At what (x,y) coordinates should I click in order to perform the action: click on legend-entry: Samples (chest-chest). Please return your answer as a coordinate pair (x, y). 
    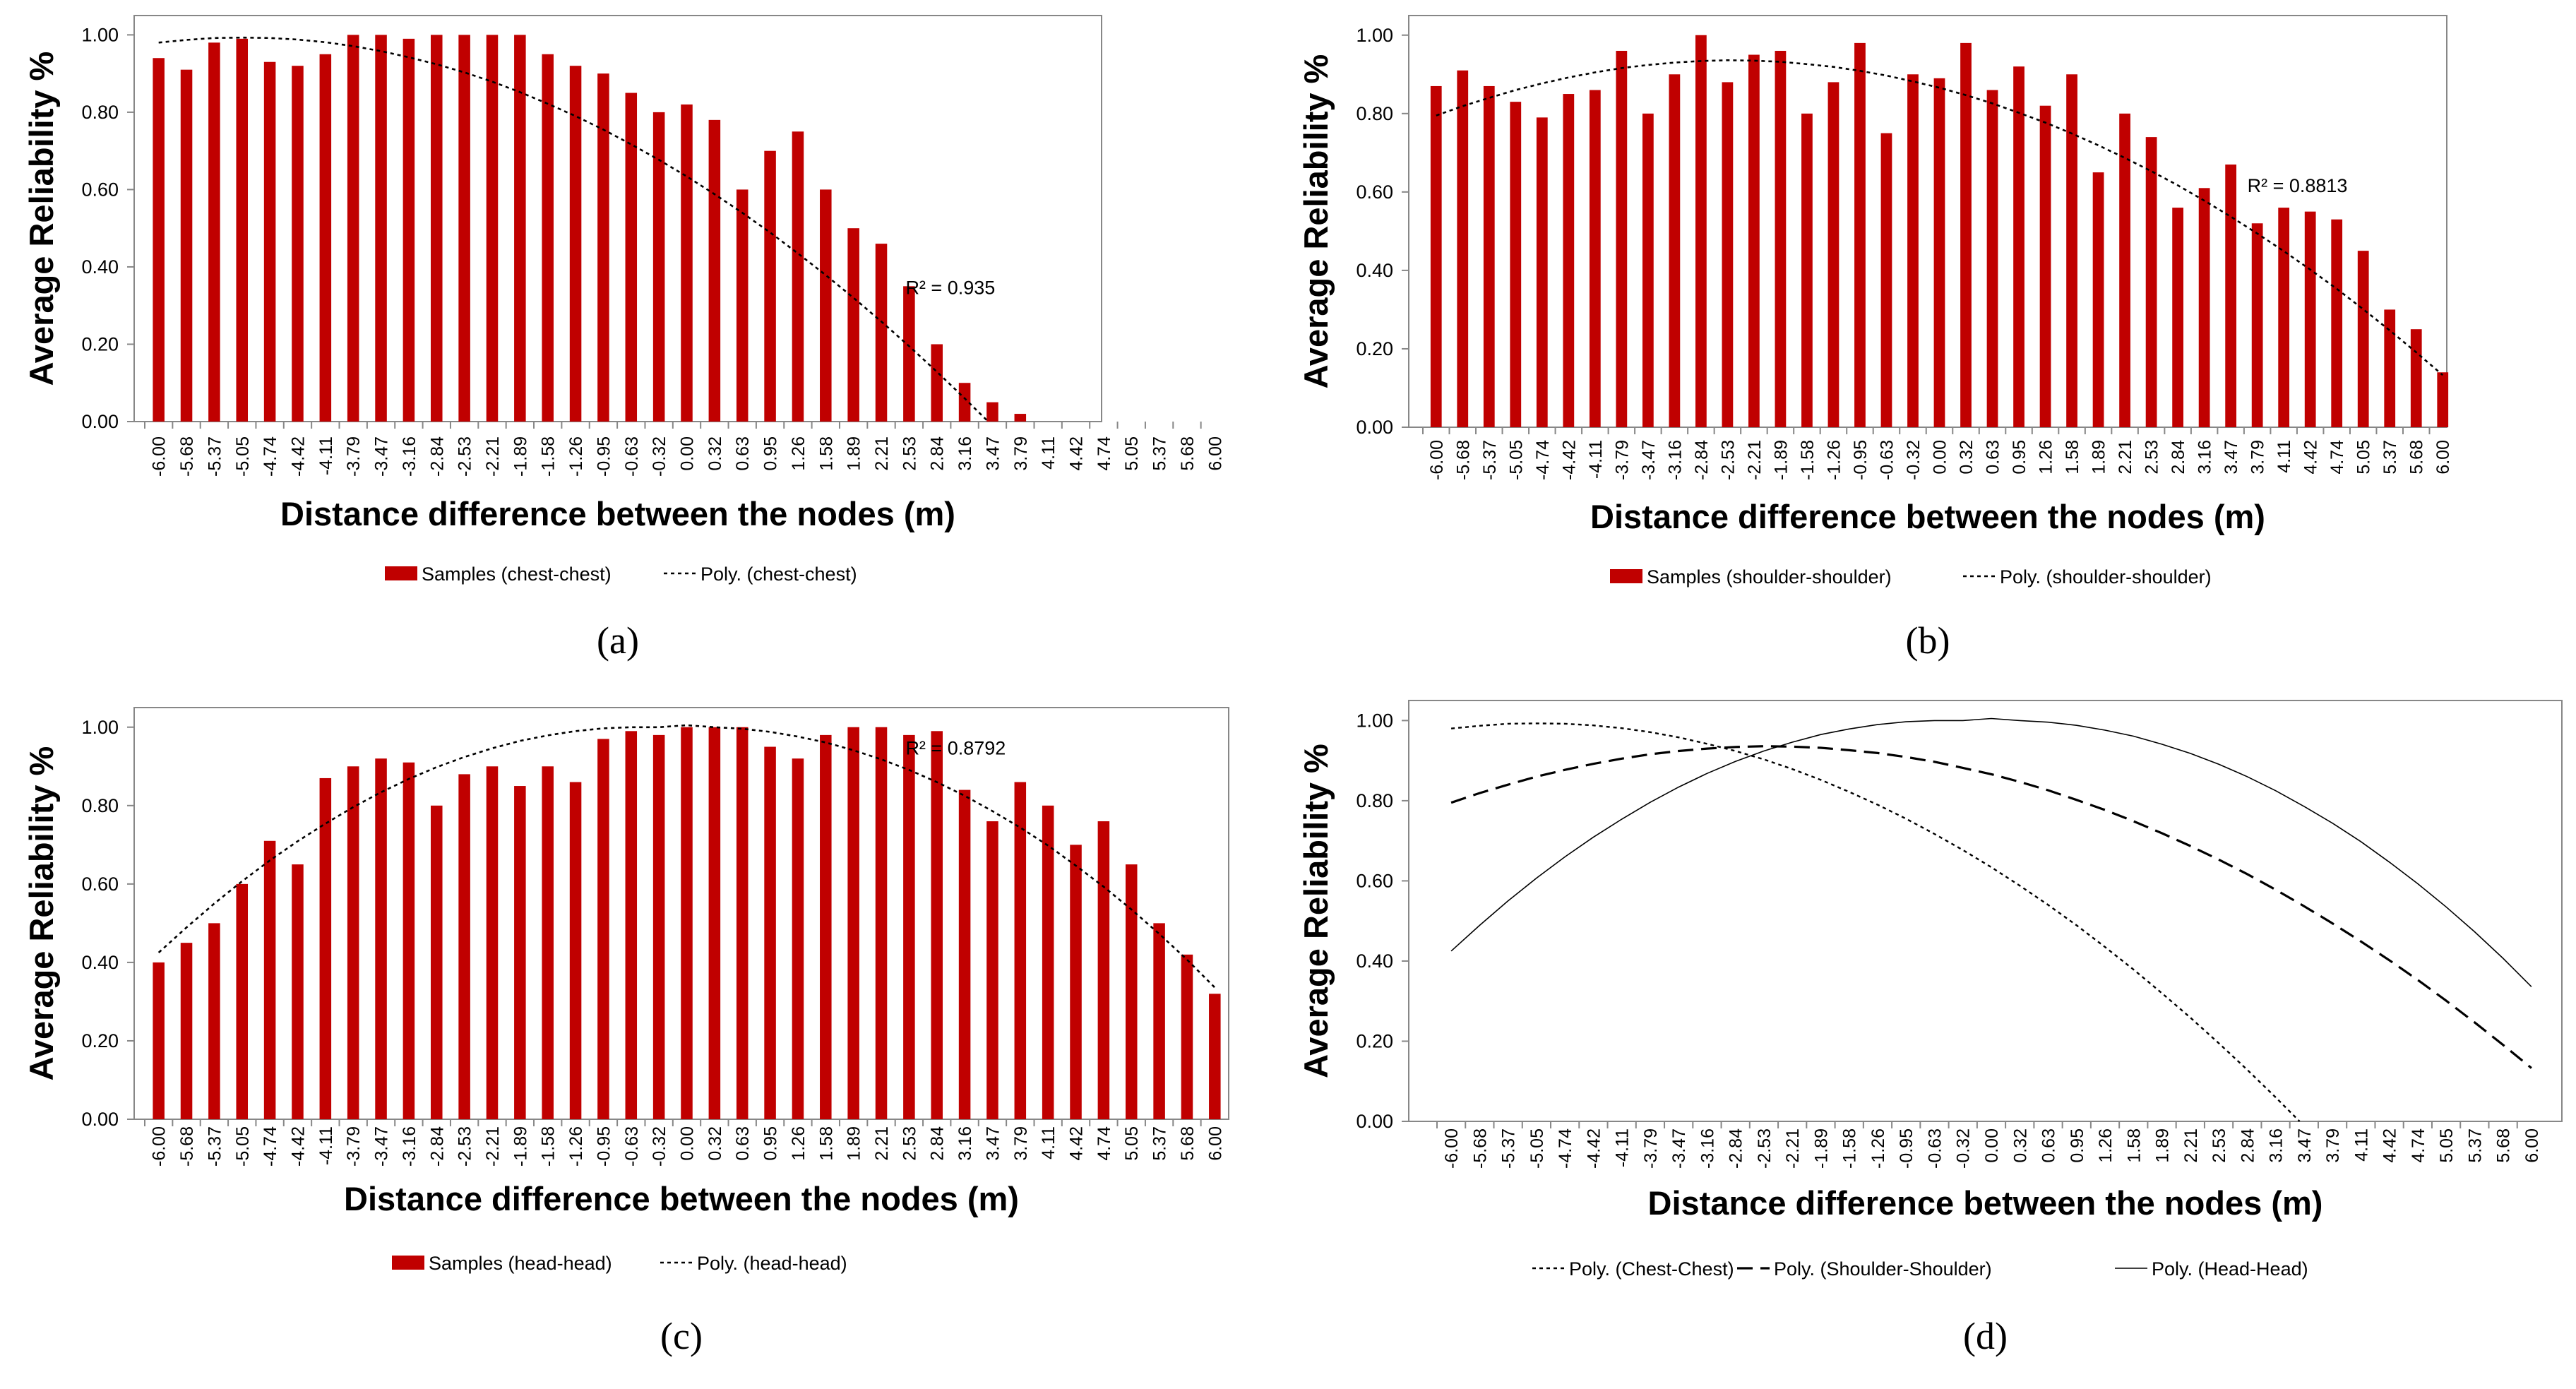
    Looking at the image, I should click on (517, 574).